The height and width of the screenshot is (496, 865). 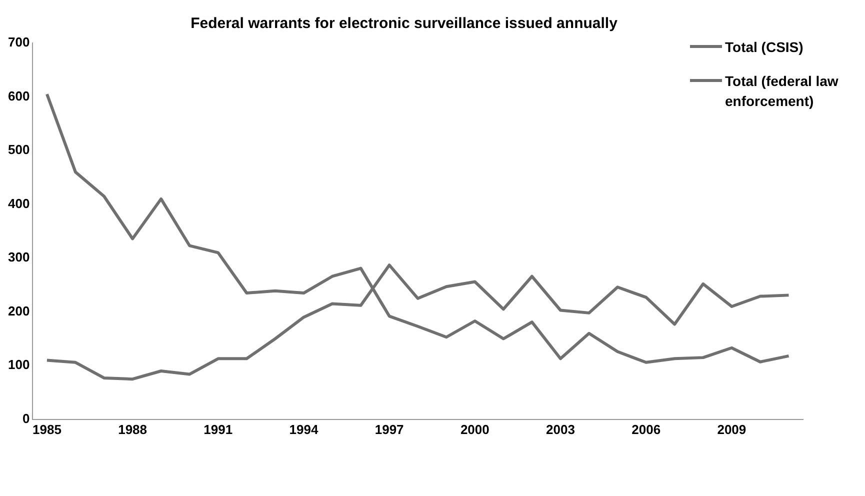 I want to click on x-tick-label: 1994, so click(x=304, y=429).